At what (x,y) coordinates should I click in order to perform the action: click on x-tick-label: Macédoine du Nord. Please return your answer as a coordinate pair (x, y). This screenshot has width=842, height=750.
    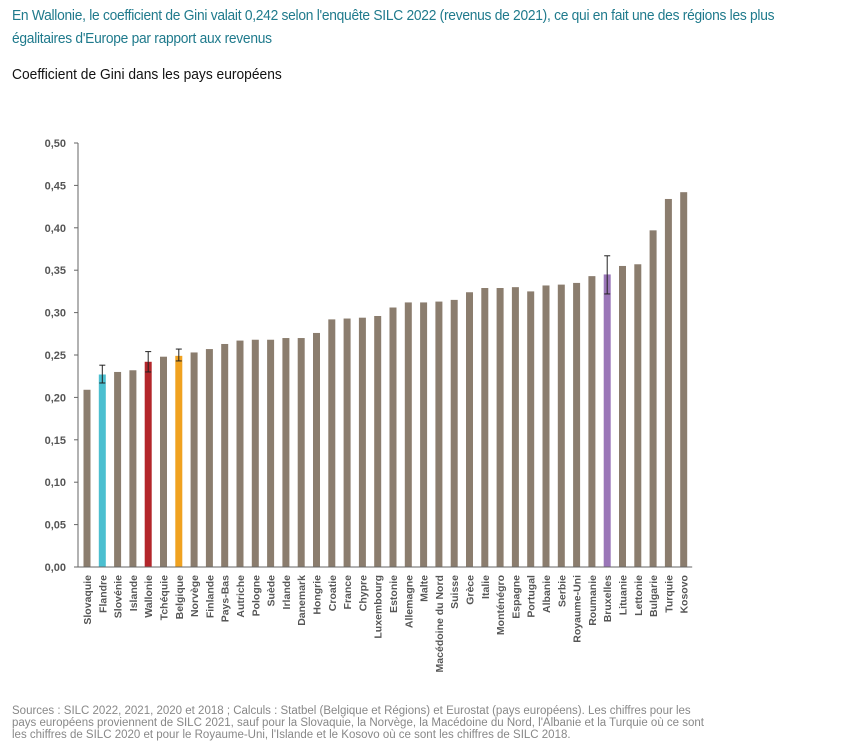
    Looking at the image, I should click on (440, 623).